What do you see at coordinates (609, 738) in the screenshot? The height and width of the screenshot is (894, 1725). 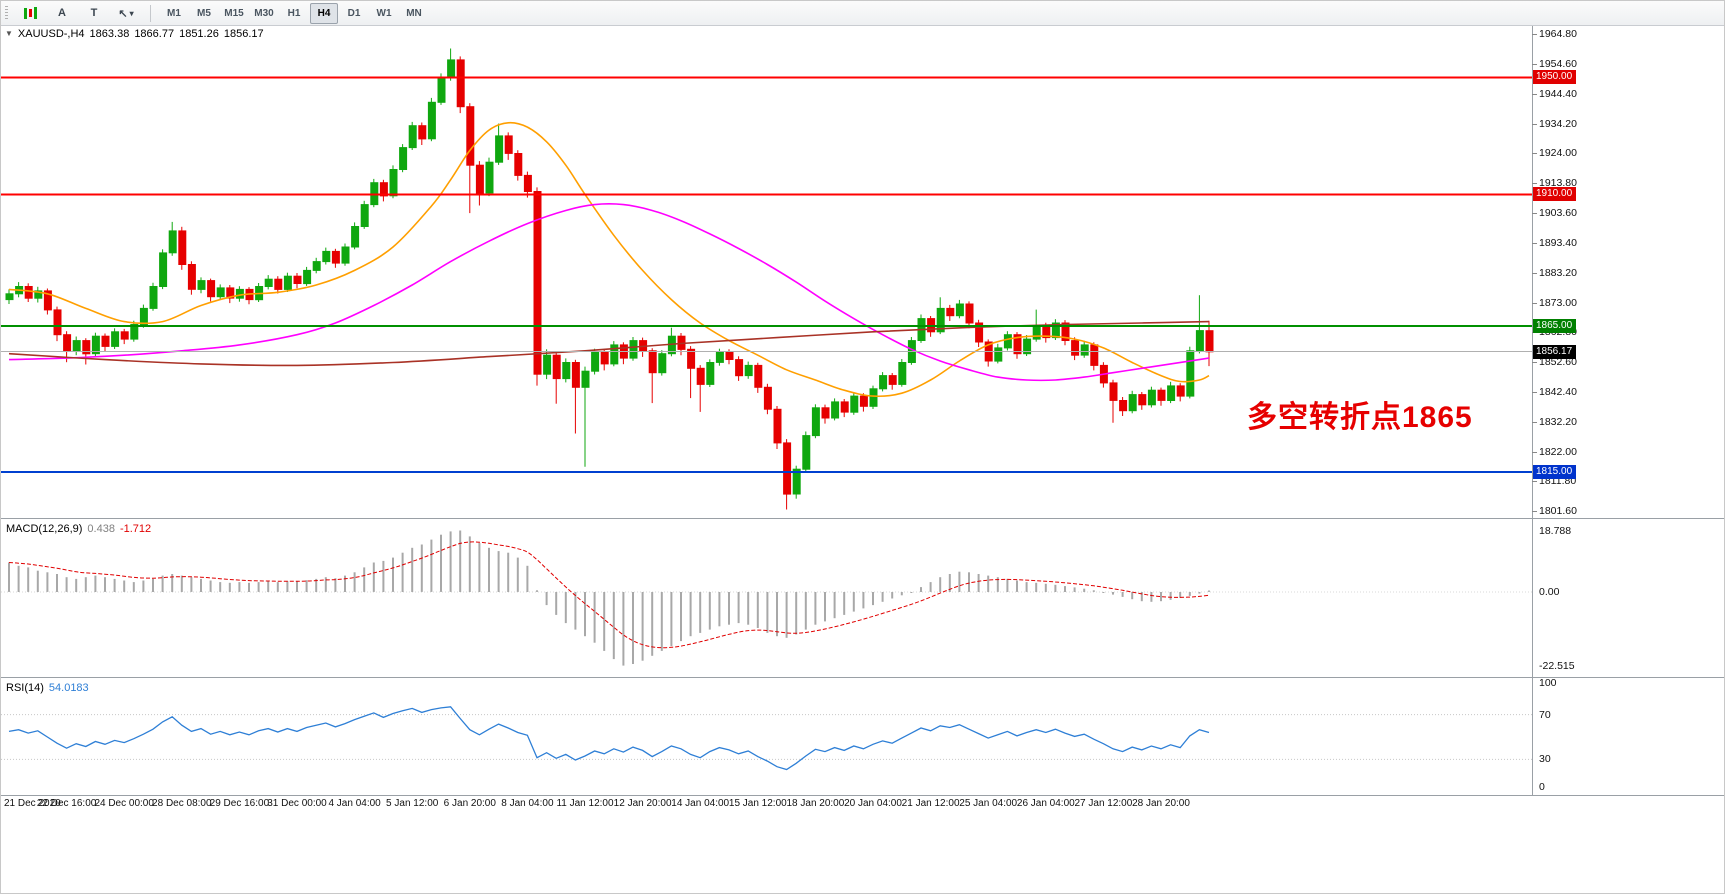 I see `rsi-line` at bounding box center [609, 738].